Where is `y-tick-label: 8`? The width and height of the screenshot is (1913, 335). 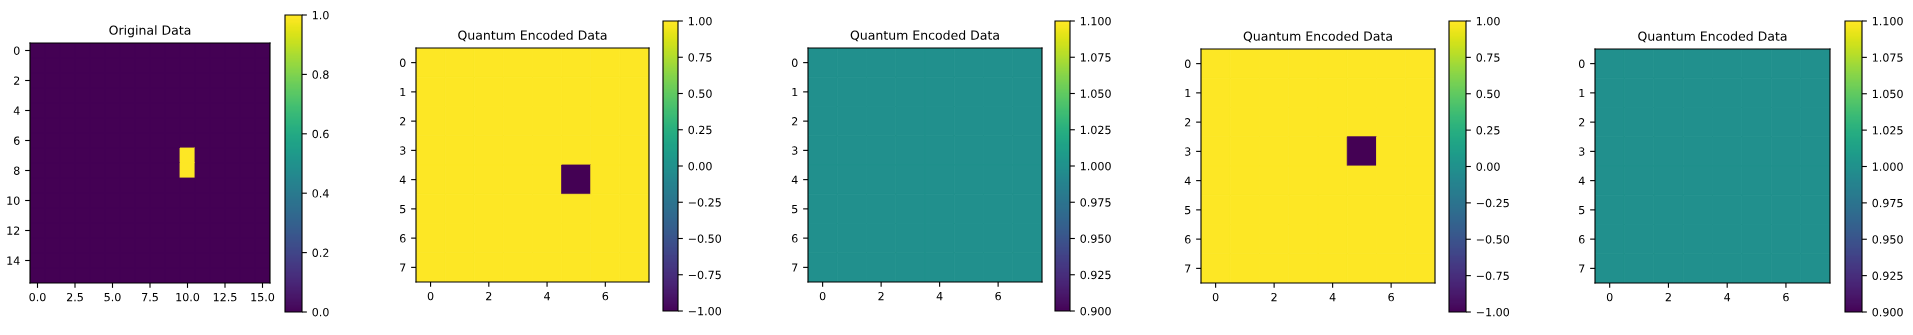 y-tick-label: 8 is located at coordinates (16, 170).